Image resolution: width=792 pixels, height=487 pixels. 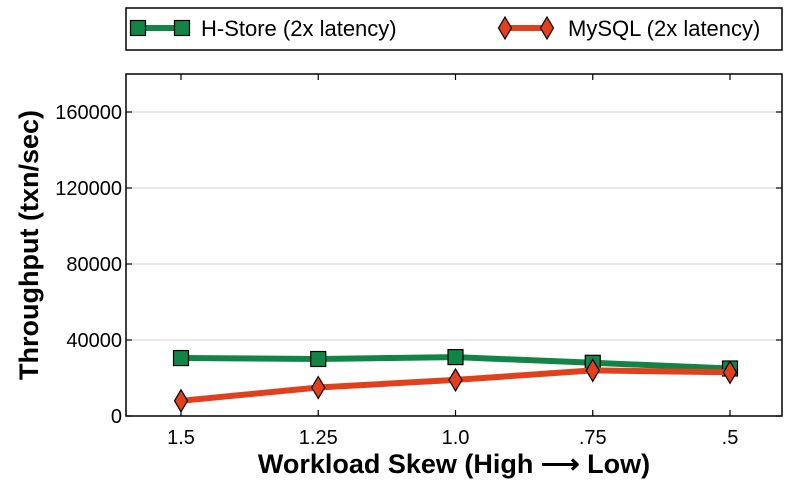 What do you see at coordinates (94, 341) in the screenshot?
I see `y-tick-label: 40000` at bounding box center [94, 341].